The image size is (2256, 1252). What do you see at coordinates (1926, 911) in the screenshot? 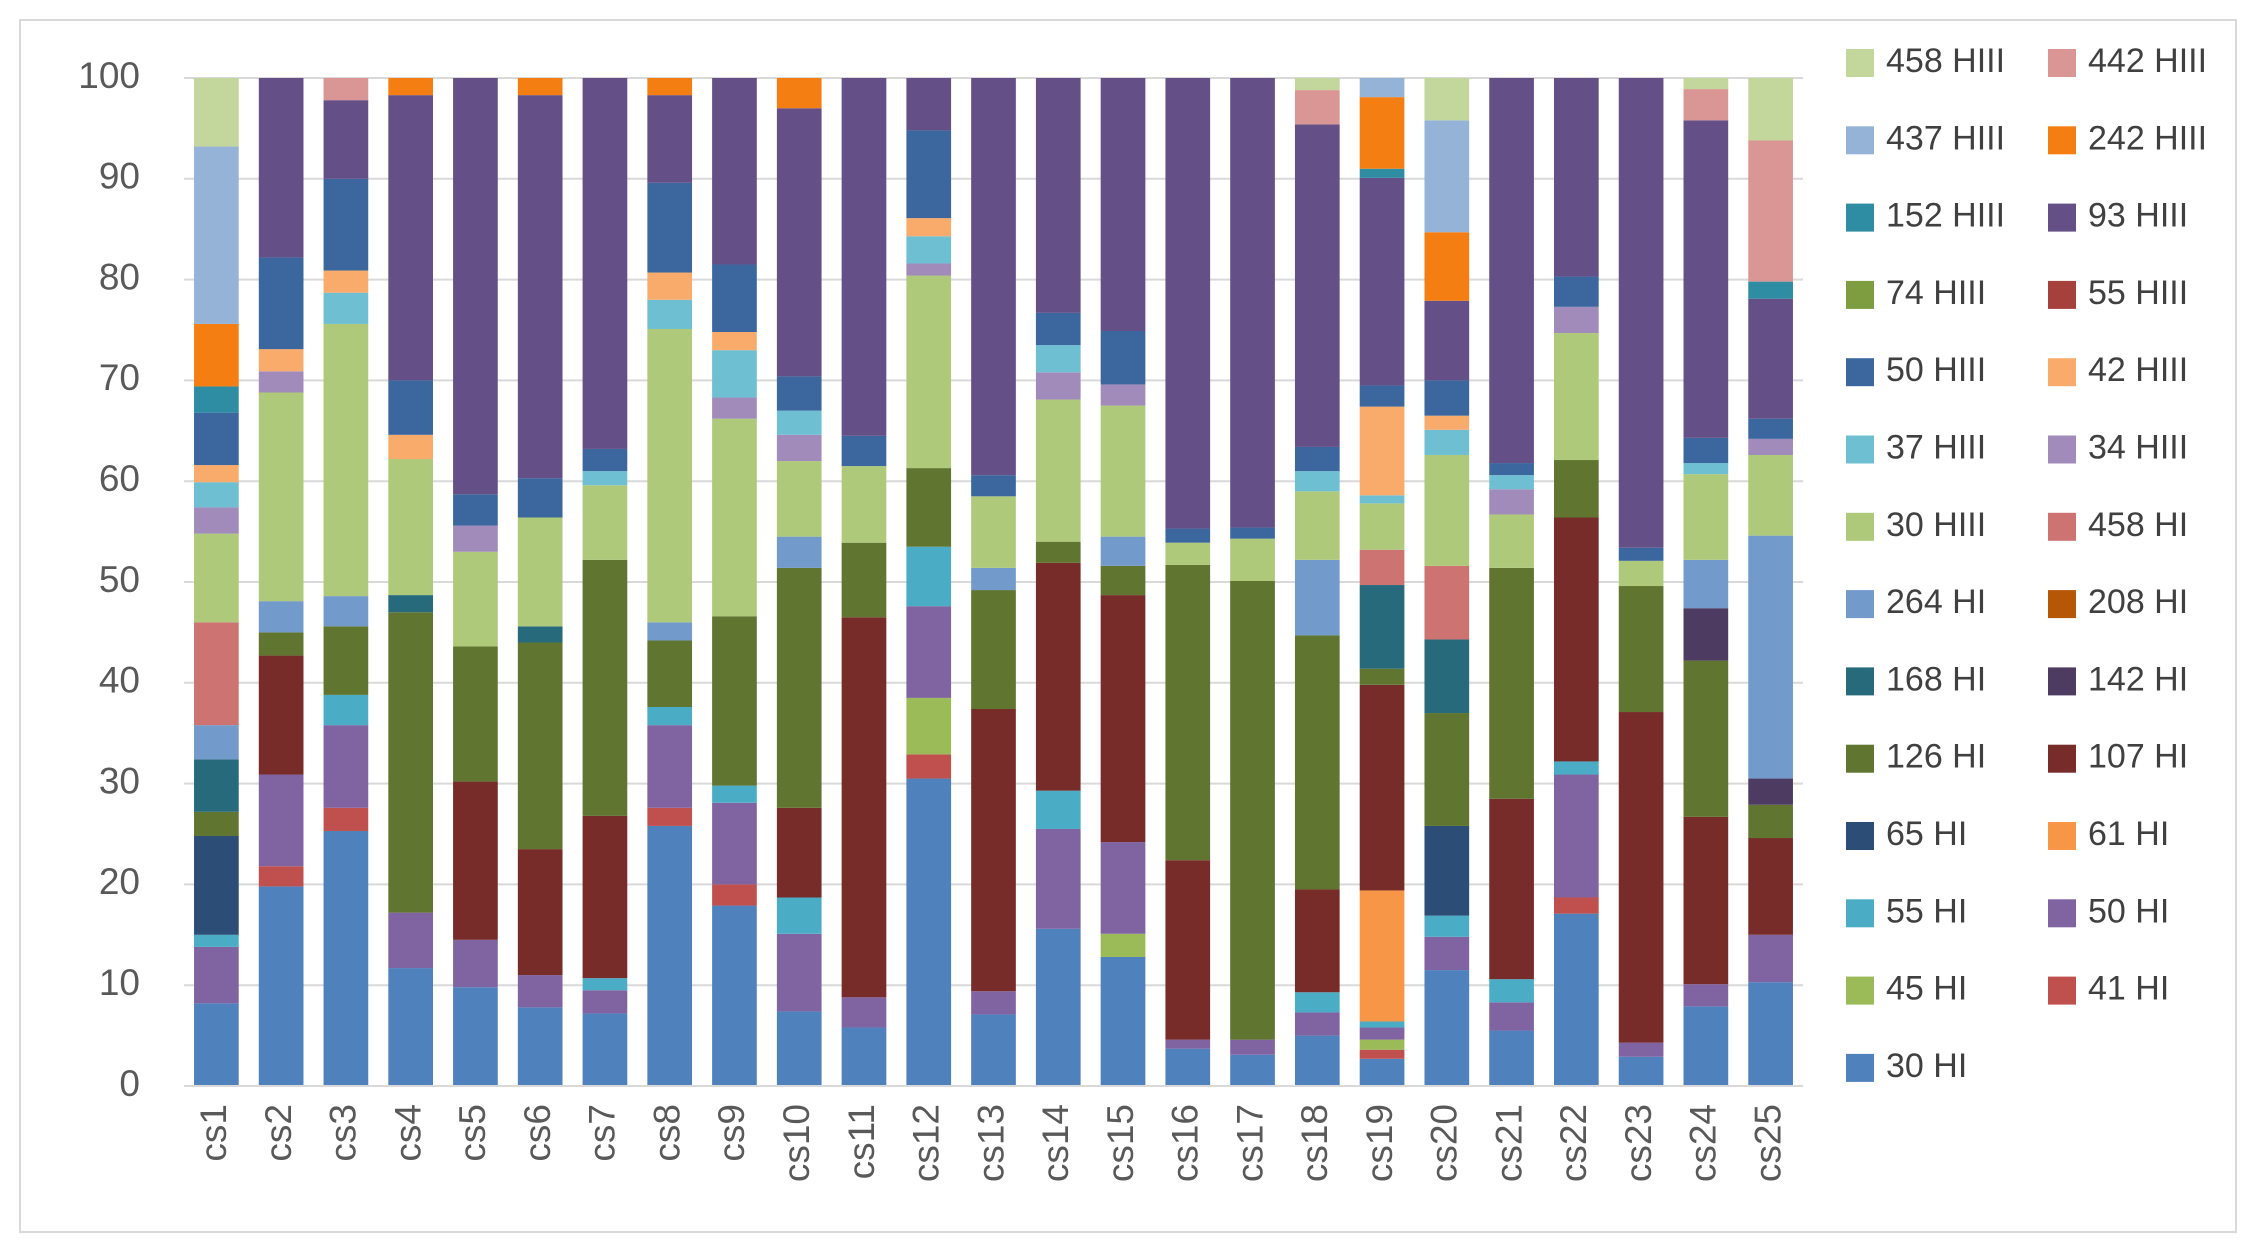
I see `legend-label: 55 HI` at bounding box center [1926, 911].